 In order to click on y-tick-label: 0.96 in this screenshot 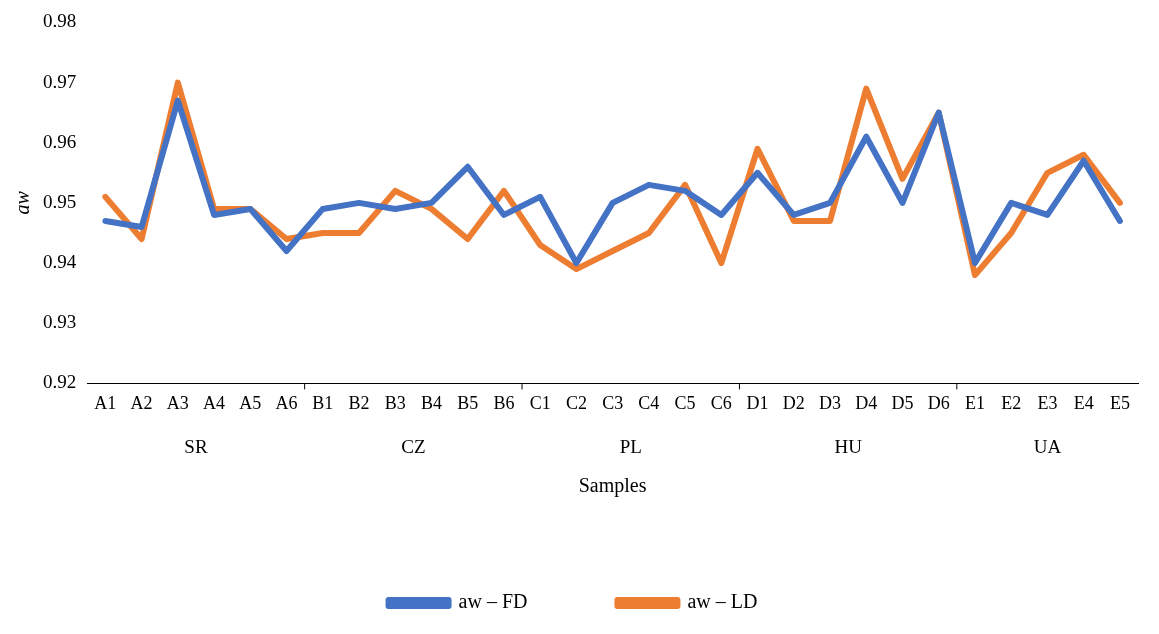, I will do `click(60, 141)`.